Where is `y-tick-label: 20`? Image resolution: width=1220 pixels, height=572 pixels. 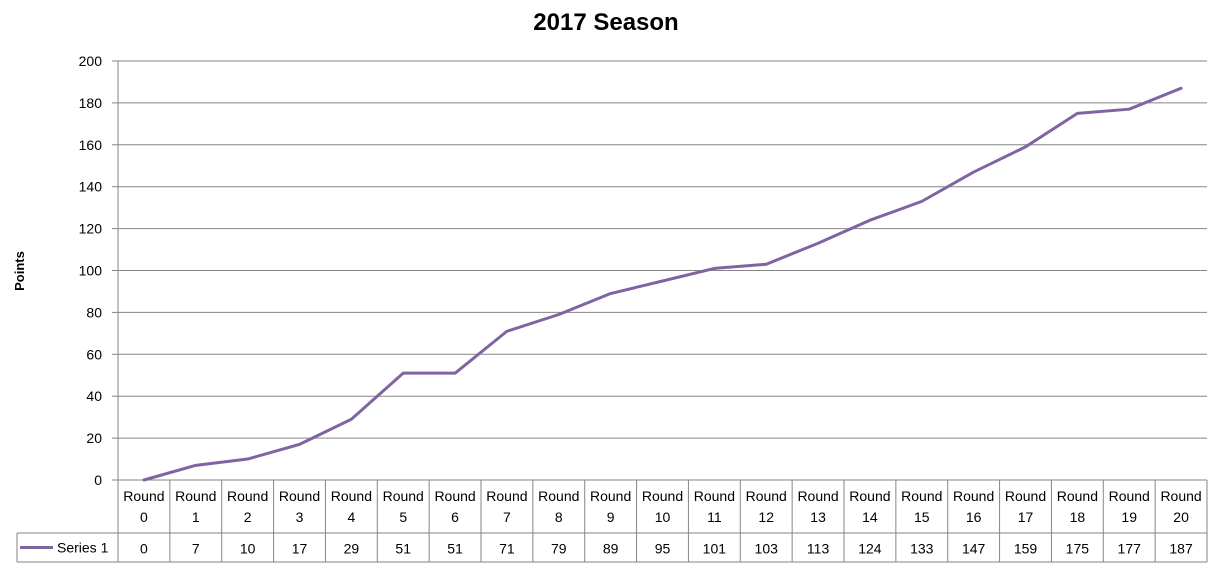 y-tick-label: 20 is located at coordinates (94, 438).